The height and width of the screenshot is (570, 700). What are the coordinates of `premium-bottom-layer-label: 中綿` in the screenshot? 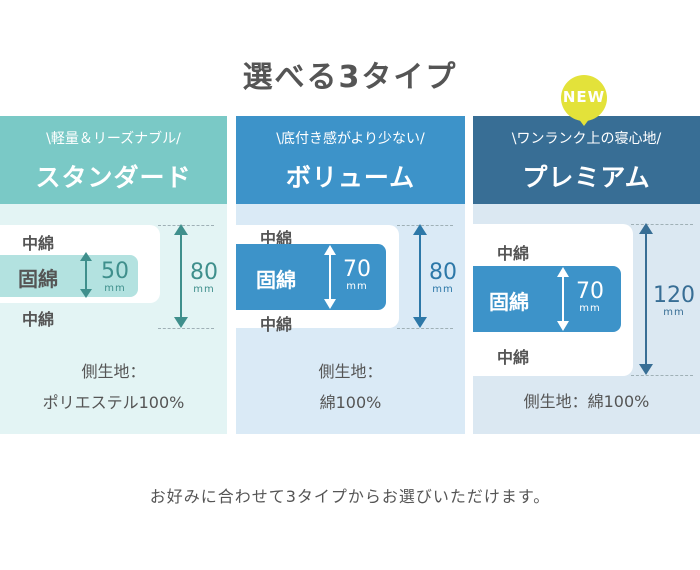 It's located at (513, 357).